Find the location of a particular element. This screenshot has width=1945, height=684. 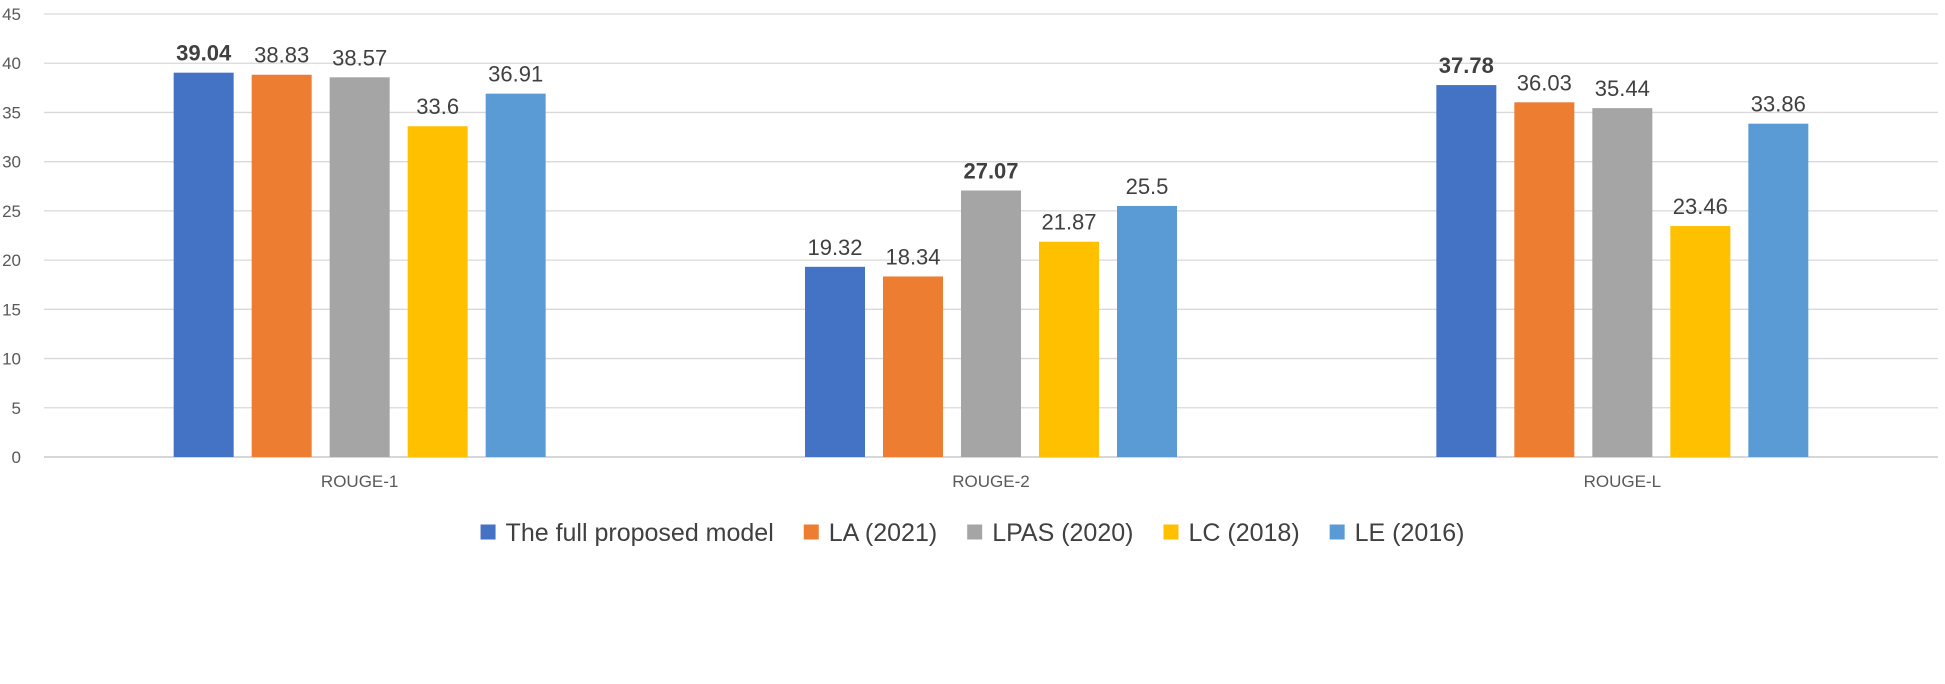

y-tick-label: 10 is located at coordinates (11, 359).